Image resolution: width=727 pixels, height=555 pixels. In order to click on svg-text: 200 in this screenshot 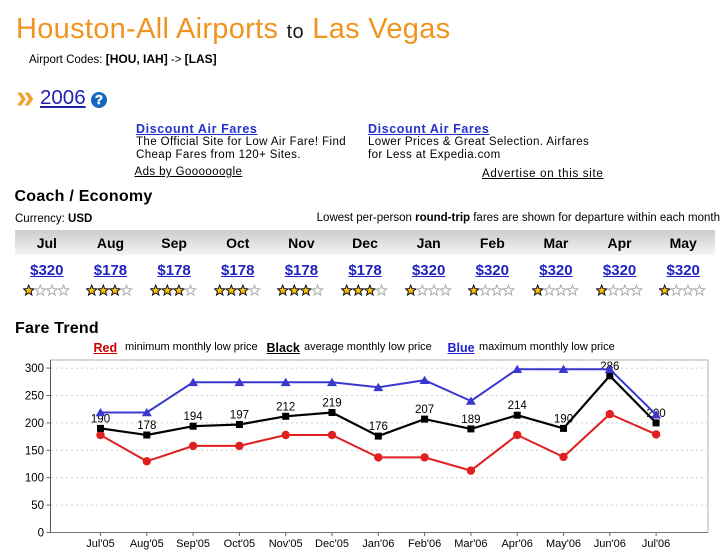, I will do `click(34, 424)`.